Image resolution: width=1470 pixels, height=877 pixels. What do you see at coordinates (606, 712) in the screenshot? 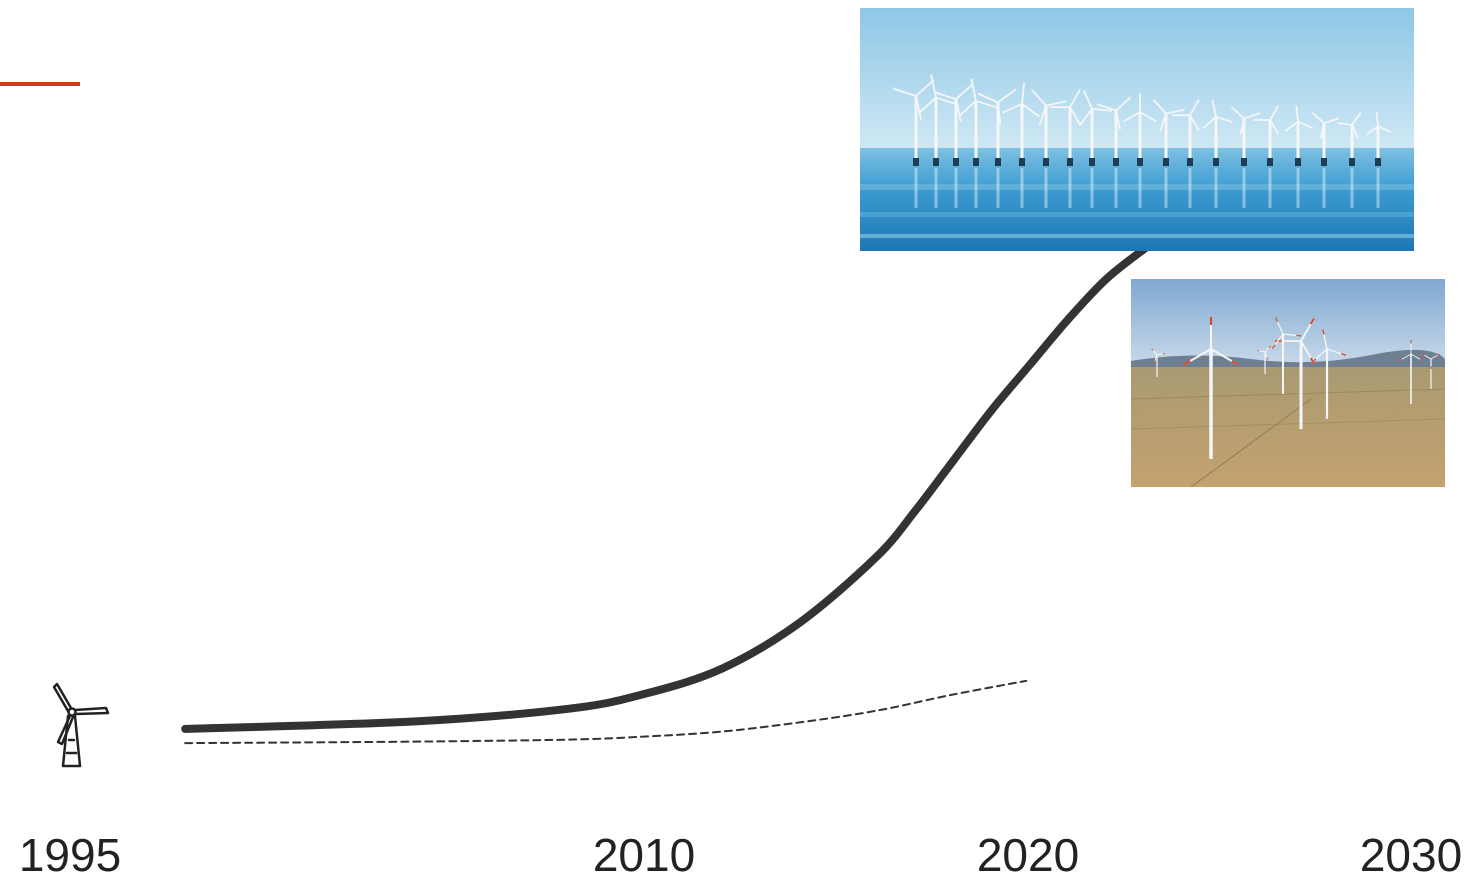
I see `series-line-dashed` at bounding box center [606, 712].